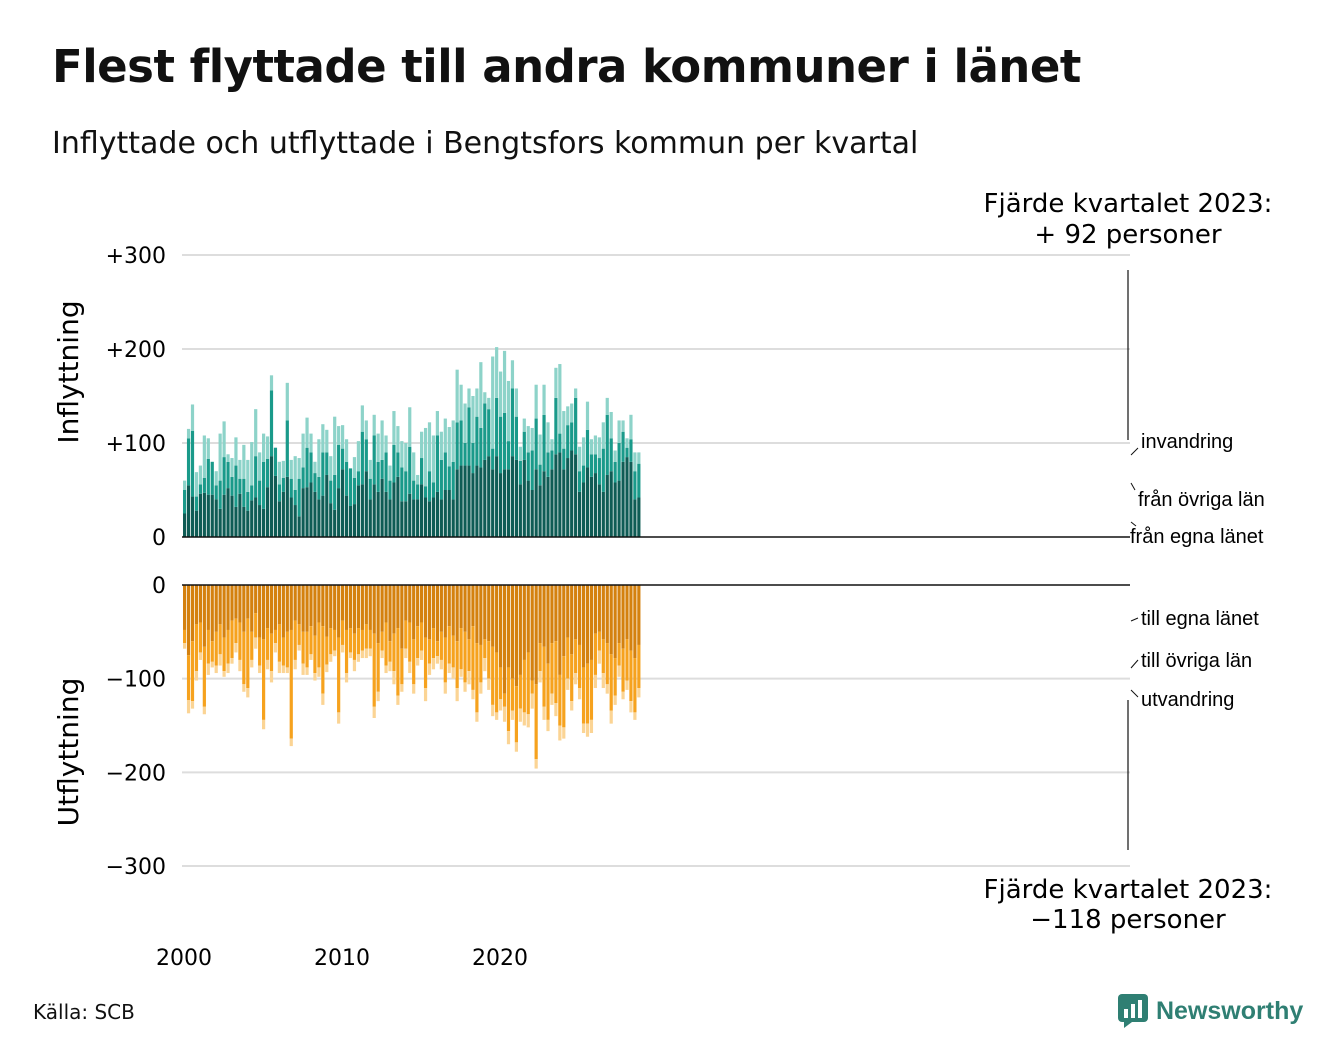  What do you see at coordinates (1200, 619) in the screenshot?
I see `legend-till-egna-lanet: till egna länet` at bounding box center [1200, 619].